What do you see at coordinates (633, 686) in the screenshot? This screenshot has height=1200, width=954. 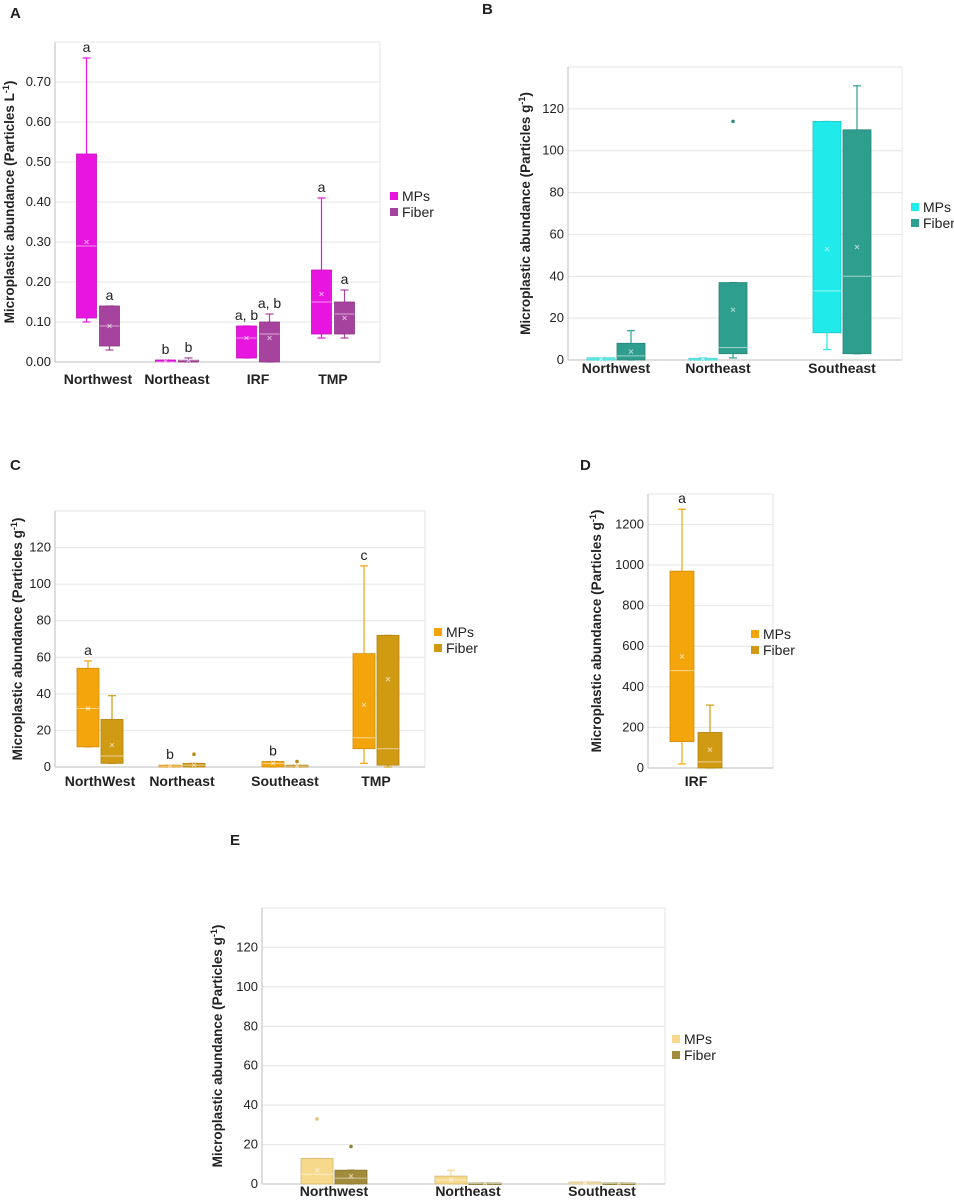 I see `y-tick-label: 400` at bounding box center [633, 686].